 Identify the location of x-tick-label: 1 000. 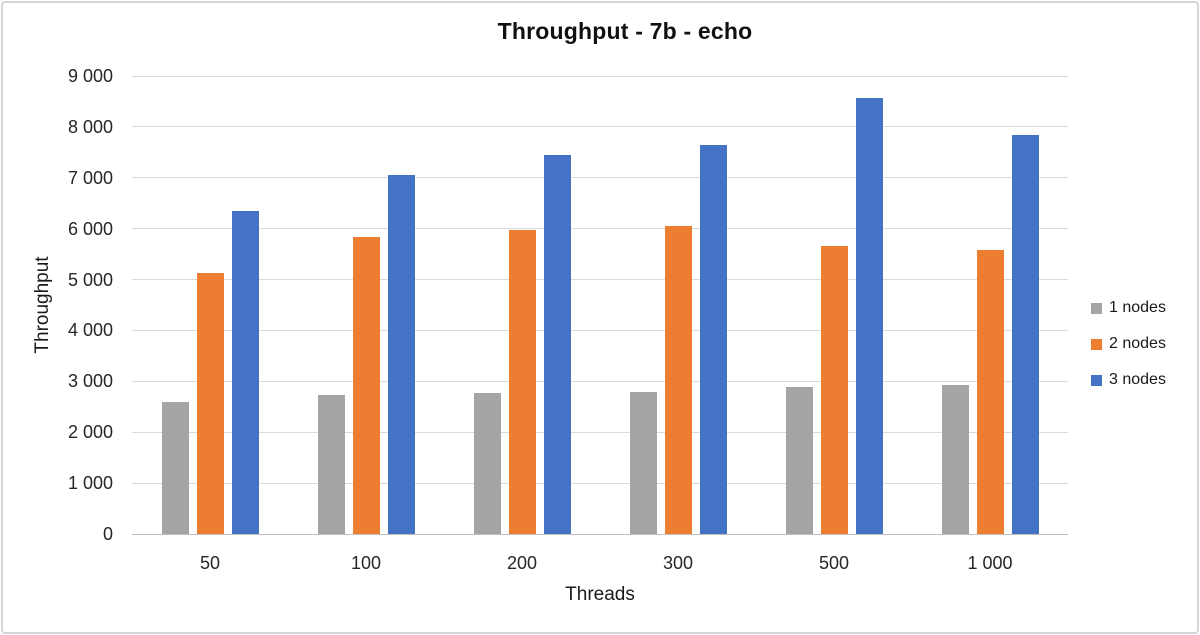
(990, 563).